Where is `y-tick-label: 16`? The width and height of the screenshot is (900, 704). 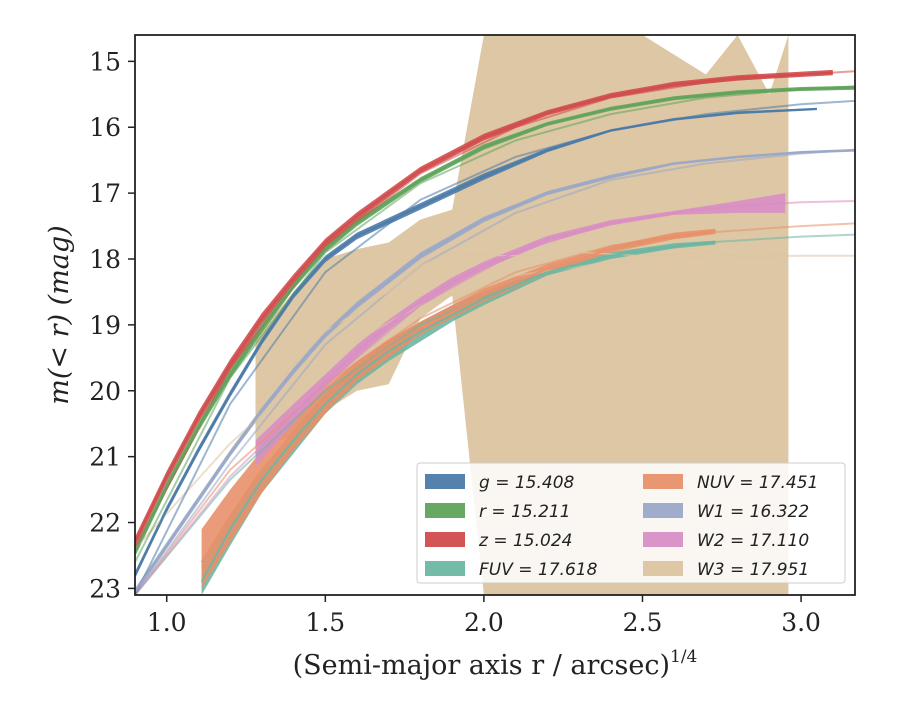 y-tick-label: 16 is located at coordinates (105, 127).